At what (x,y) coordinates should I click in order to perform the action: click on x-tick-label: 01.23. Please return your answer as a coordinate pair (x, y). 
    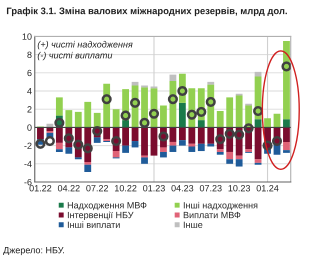
    Looking at the image, I should click on (154, 188).